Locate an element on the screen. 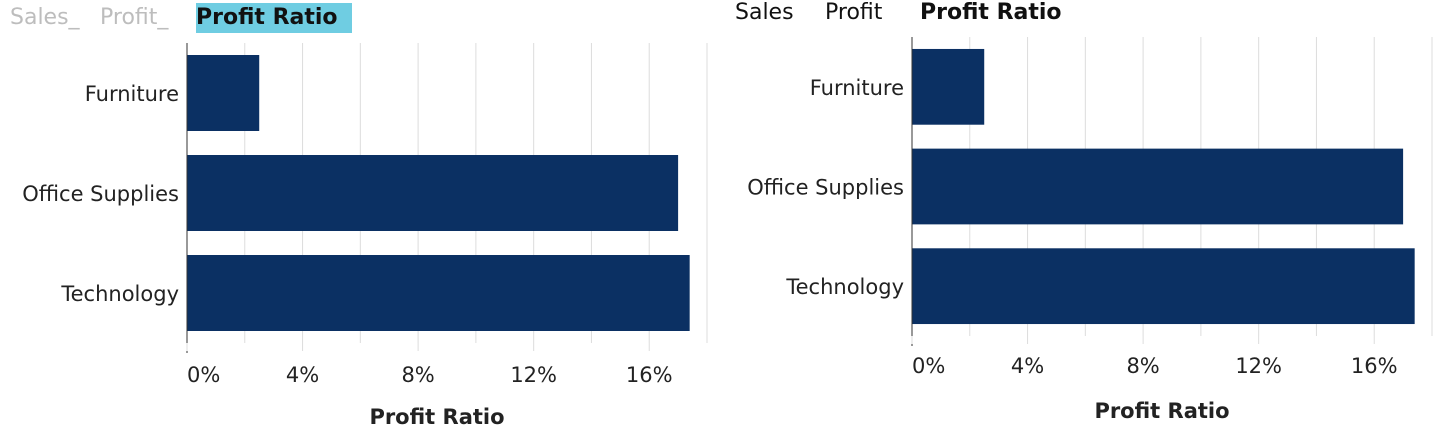  left-tab-bar: Sales_ Profit_ Profit Ratio is located at coordinates (350, 17).